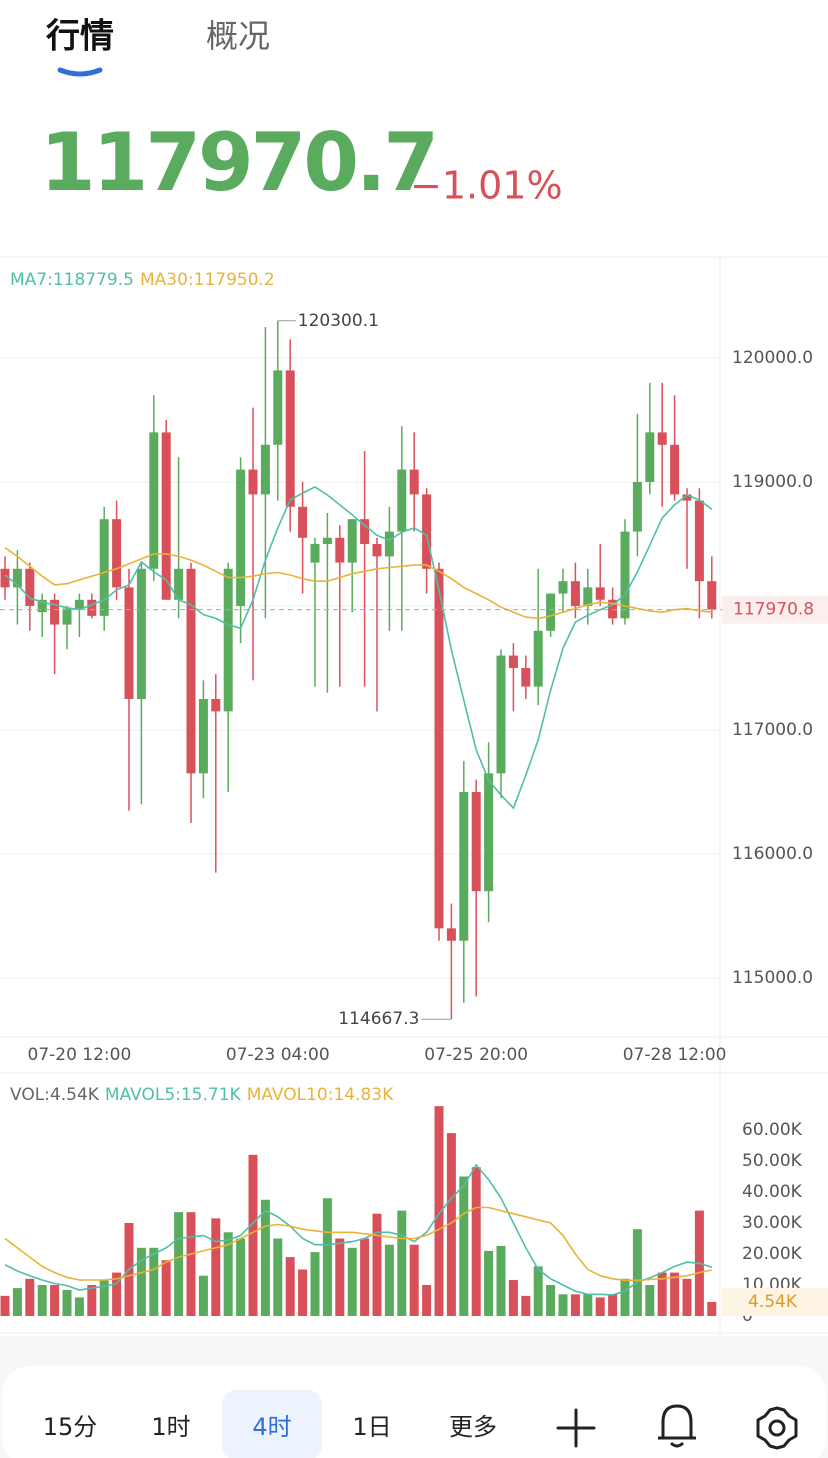 Image resolution: width=828 pixels, height=1458 pixels. Describe the element at coordinates (80, 37) in the screenshot. I see `tab-active: 行情` at that location.